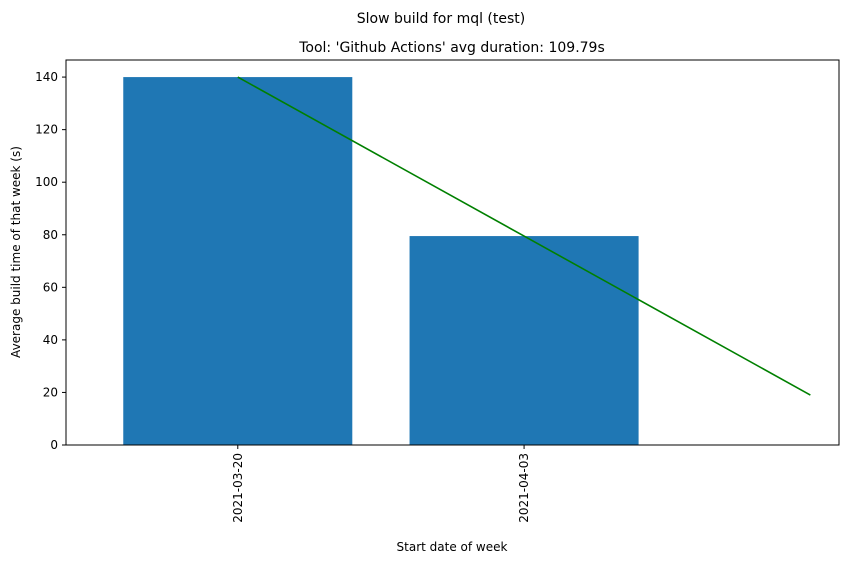 The image size is (850, 564). I want to click on y-ticks-group: 0 20 40 60 80 100 120 140, so click(50, 261).